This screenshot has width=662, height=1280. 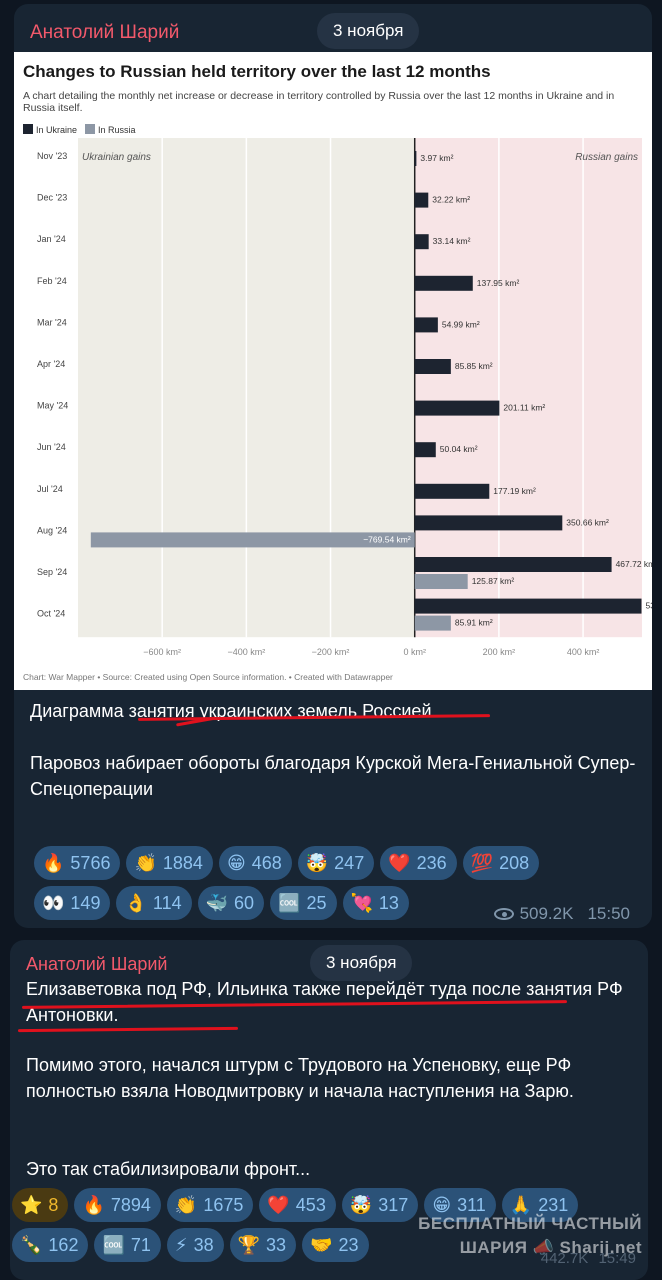 What do you see at coordinates (52, 530) in the screenshot?
I see `category-label: Aug '24` at bounding box center [52, 530].